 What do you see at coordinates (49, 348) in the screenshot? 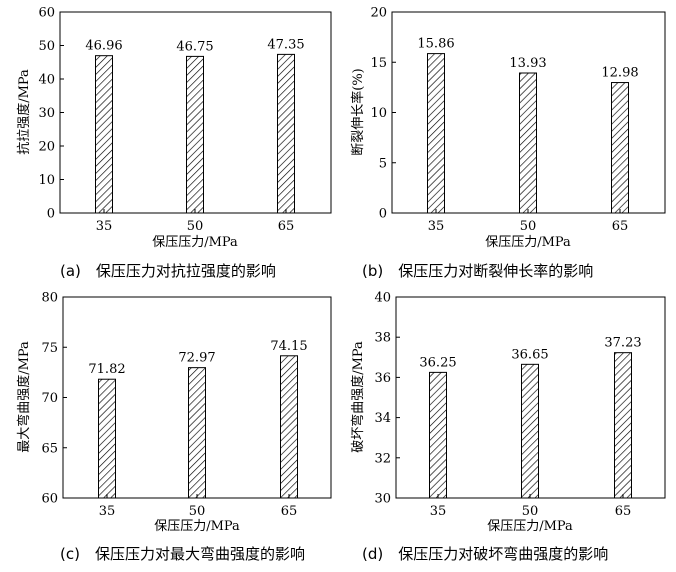
I see `y-tick-label: 75` at bounding box center [49, 348].